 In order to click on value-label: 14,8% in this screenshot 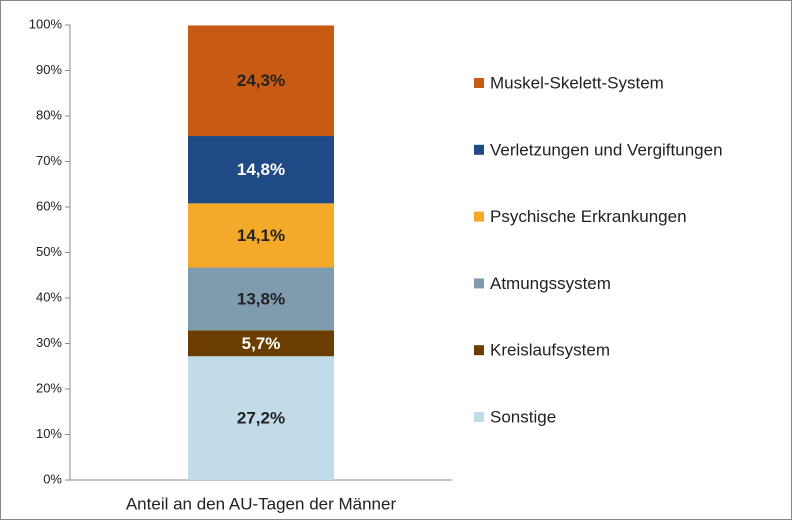, I will do `click(261, 169)`.